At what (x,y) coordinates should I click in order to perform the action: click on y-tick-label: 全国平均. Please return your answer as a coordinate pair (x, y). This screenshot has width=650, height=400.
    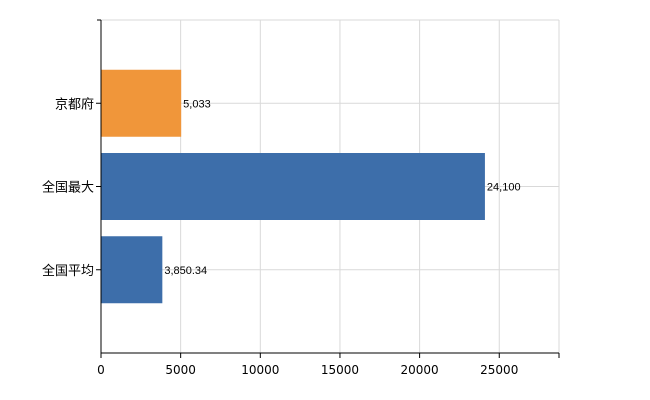
    Looking at the image, I should click on (68, 271).